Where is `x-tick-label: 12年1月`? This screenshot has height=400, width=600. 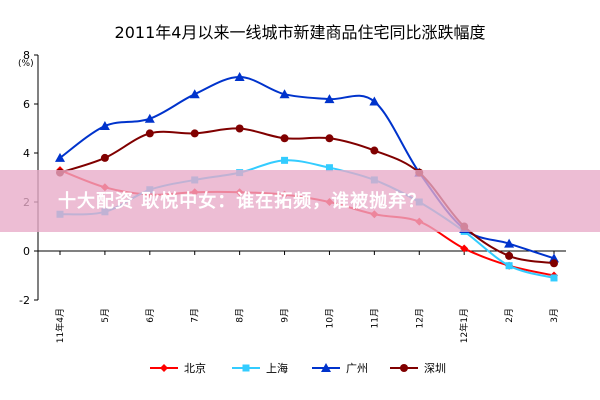 x-tick-label: 12年1月 is located at coordinates (464, 325).